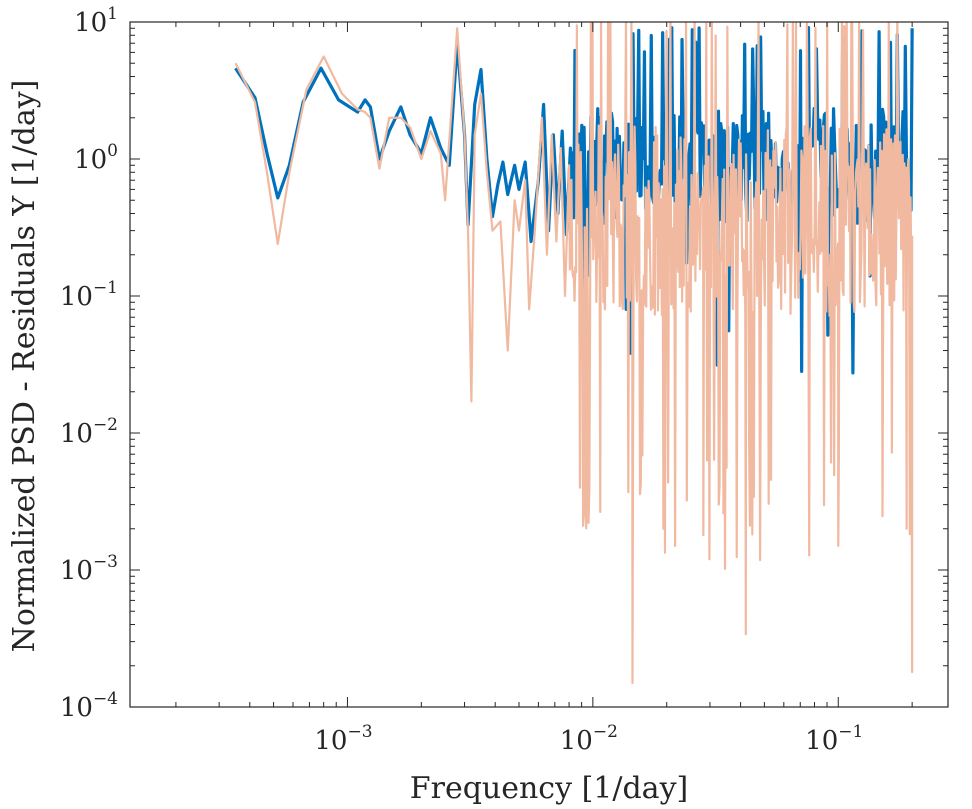 This screenshot has height=809, width=972. What do you see at coordinates (89, 569) in the screenshot?
I see `y-tick-label: 10⁻³` at bounding box center [89, 569].